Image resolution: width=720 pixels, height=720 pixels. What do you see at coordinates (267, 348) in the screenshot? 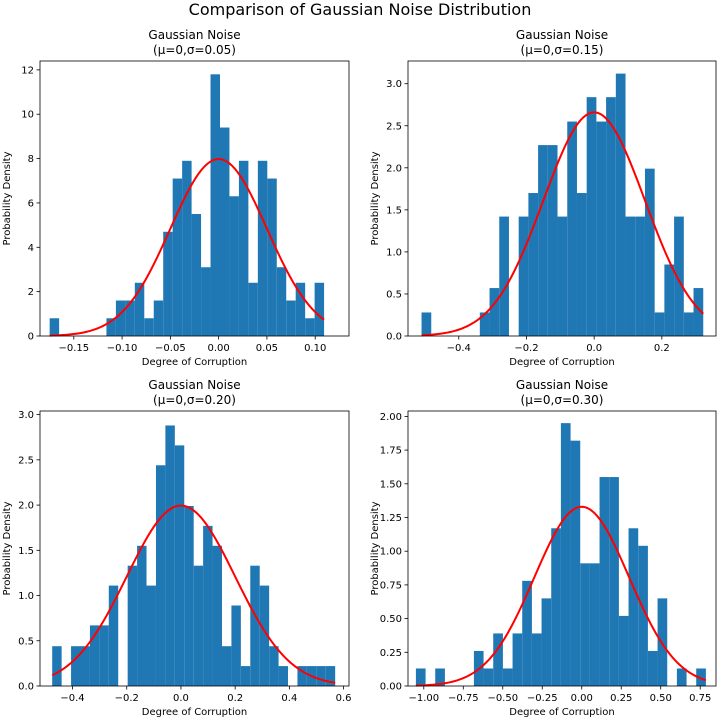
I see `x-tick-label: 0.05` at bounding box center [267, 348].